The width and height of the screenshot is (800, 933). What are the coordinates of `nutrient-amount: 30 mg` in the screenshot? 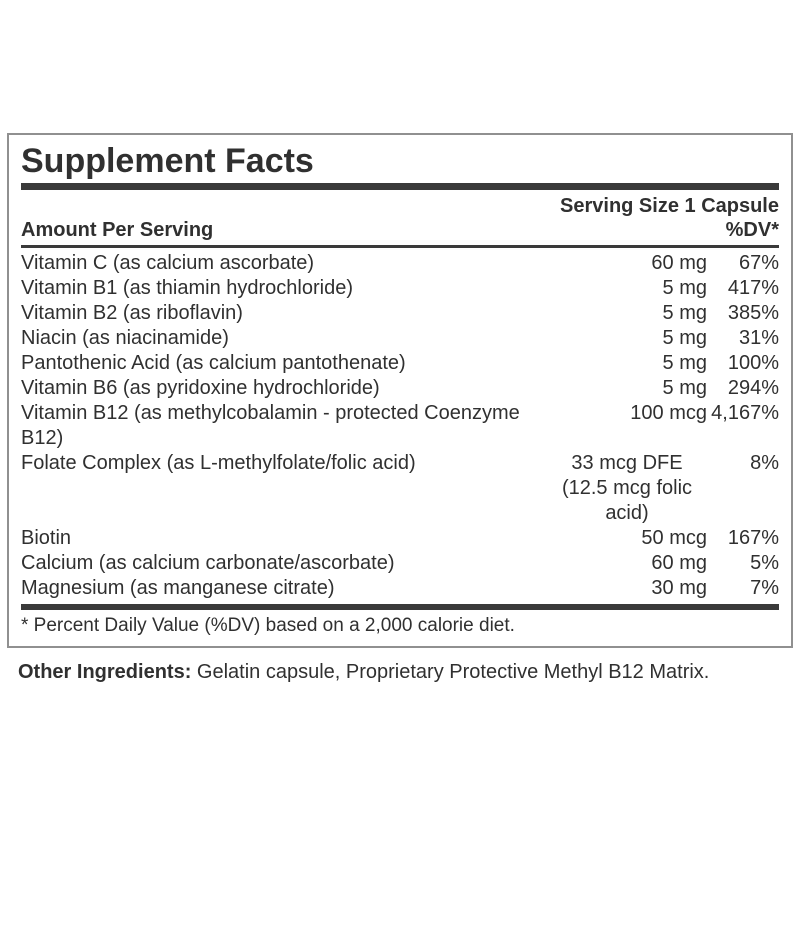 It's located at (679, 588).